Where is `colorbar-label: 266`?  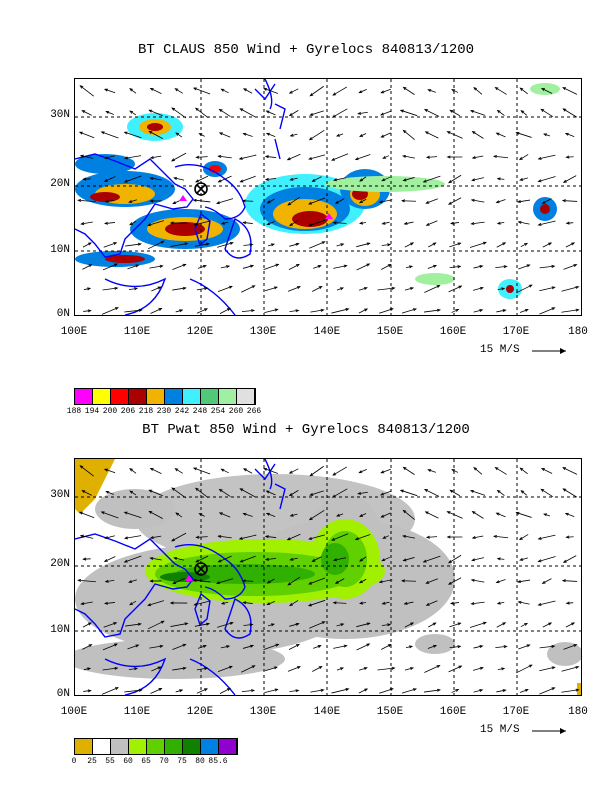
colorbar-label: 266 is located at coordinates (254, 411).